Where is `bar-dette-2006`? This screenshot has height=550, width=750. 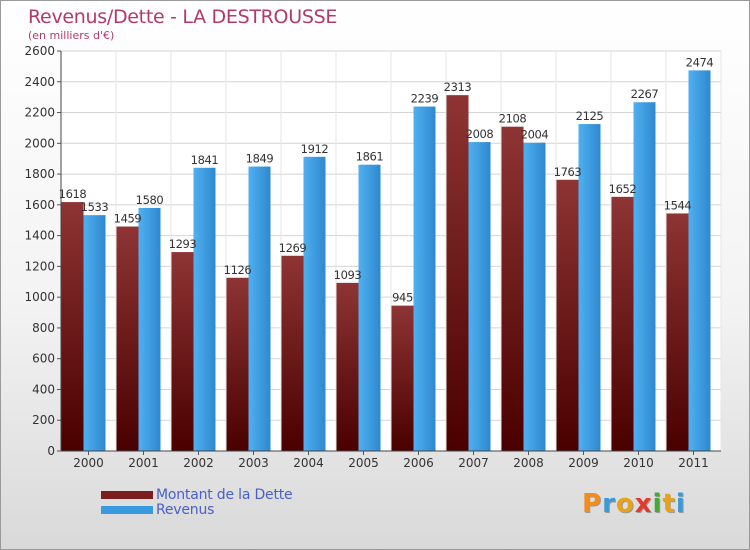 bar-dette-2006 is located at coordinates (402, 378).